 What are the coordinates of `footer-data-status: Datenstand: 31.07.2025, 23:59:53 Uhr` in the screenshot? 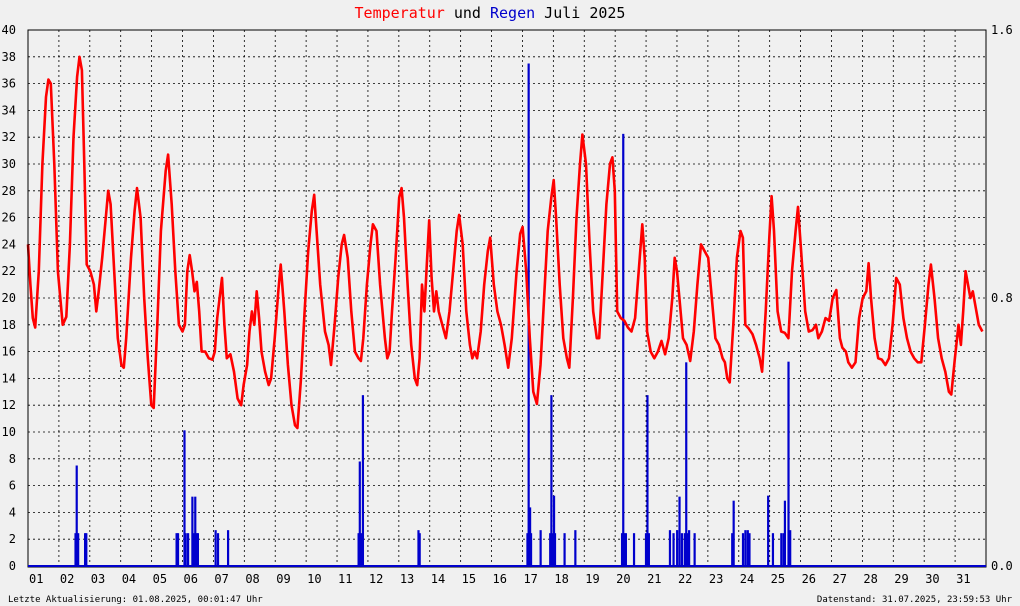 It's located at (915, 600).